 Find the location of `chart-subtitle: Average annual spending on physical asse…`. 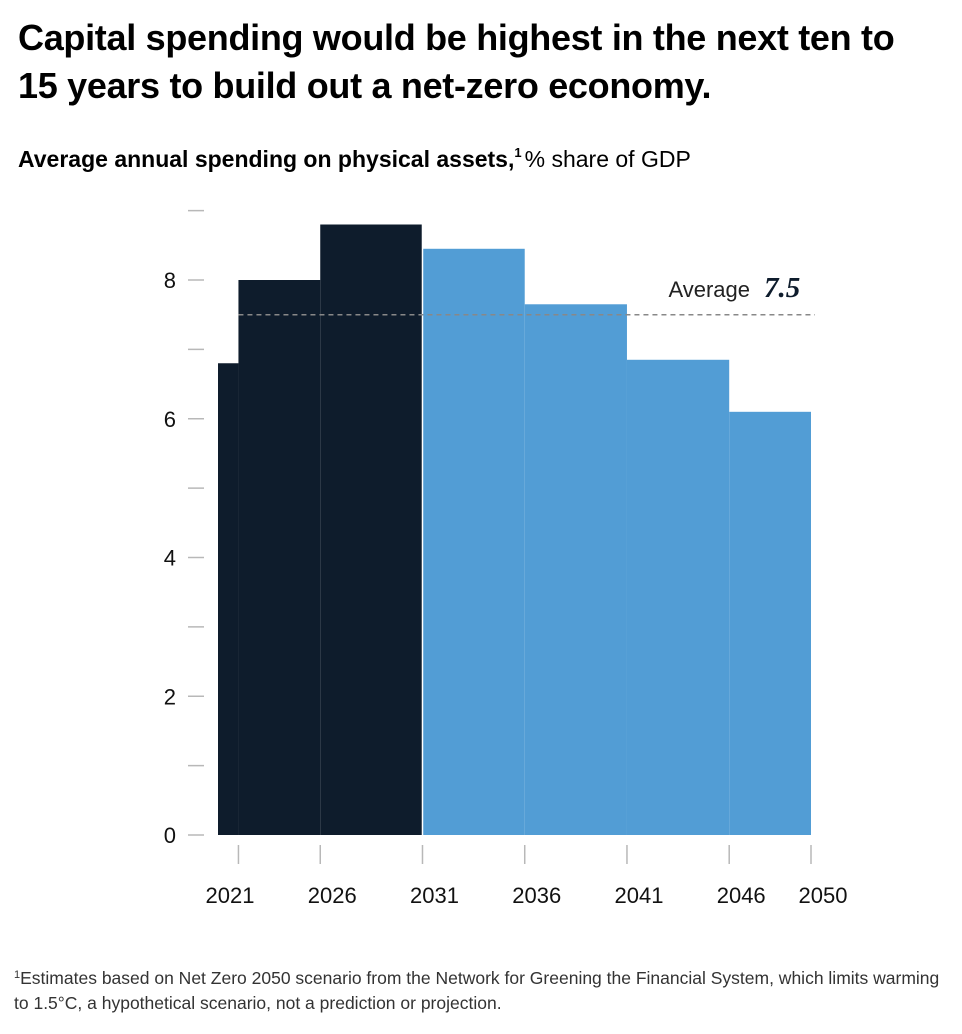

chart-subtitle: Average annual spending on physical asse… is located at coordinates (354, 156).